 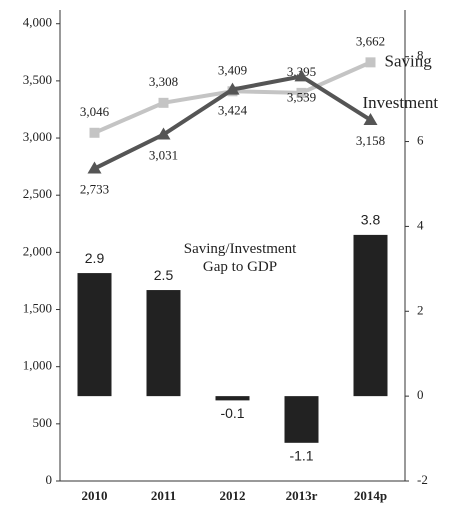 What do you see at coordinates (49, 479) in the screenshot?
I see `y-tick-label: 0` at bounding box center [49, 479].